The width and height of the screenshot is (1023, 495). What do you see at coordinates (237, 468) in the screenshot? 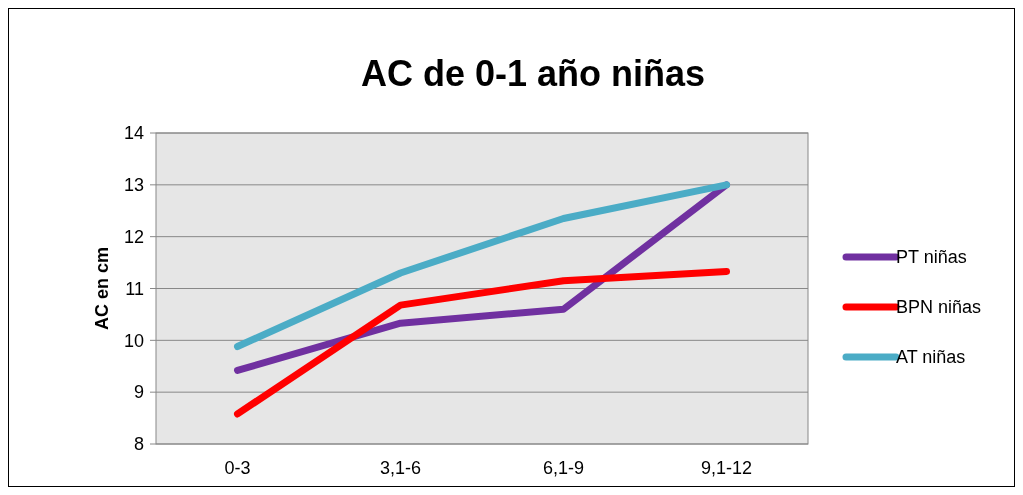
I see `x-tick-label: 0-3` at bounding box center [237, 468].